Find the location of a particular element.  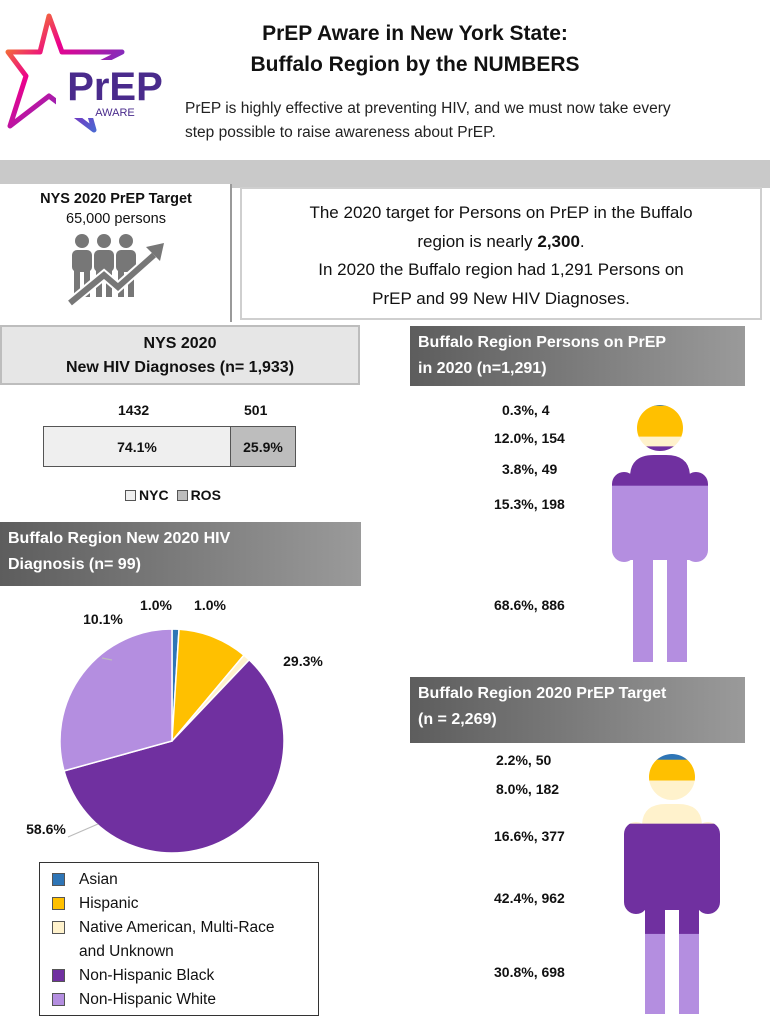

nys-target-value: 65,000 persons is located at coordinates (116, 219).